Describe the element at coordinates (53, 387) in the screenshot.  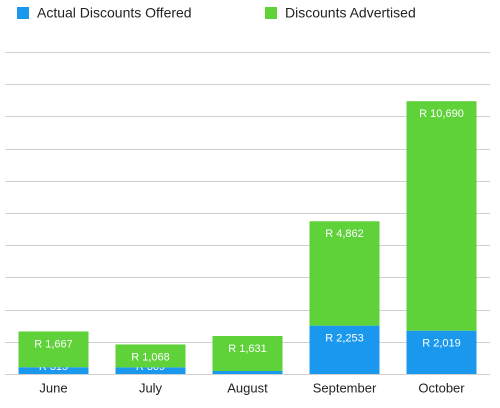
I see `x-tick-label: June` at that location.